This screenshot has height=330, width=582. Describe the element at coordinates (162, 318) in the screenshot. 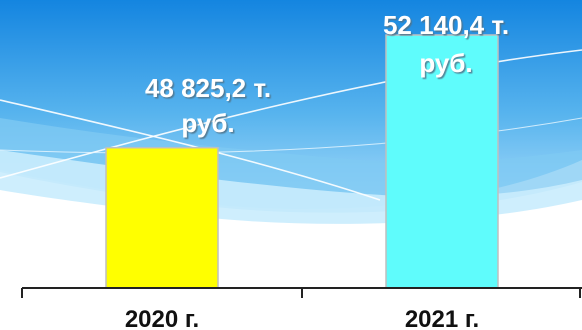

I see `category-label-1: 2020 г.` at that location.